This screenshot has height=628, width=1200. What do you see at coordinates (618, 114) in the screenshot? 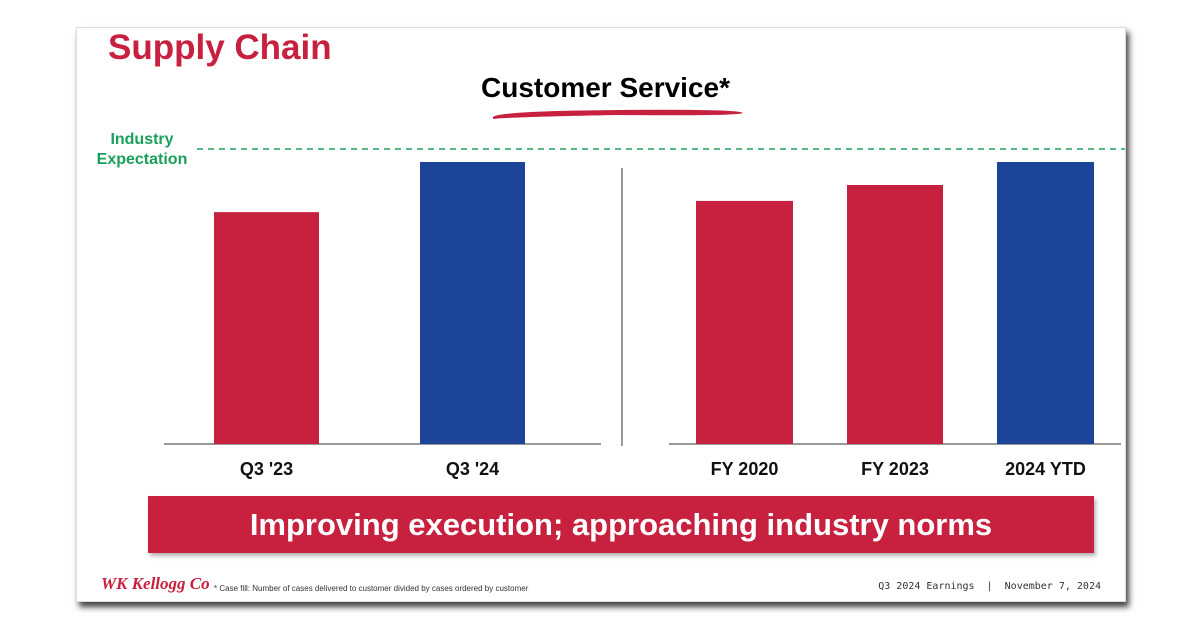
I see `title-underline` at bounding box center [618, 114].